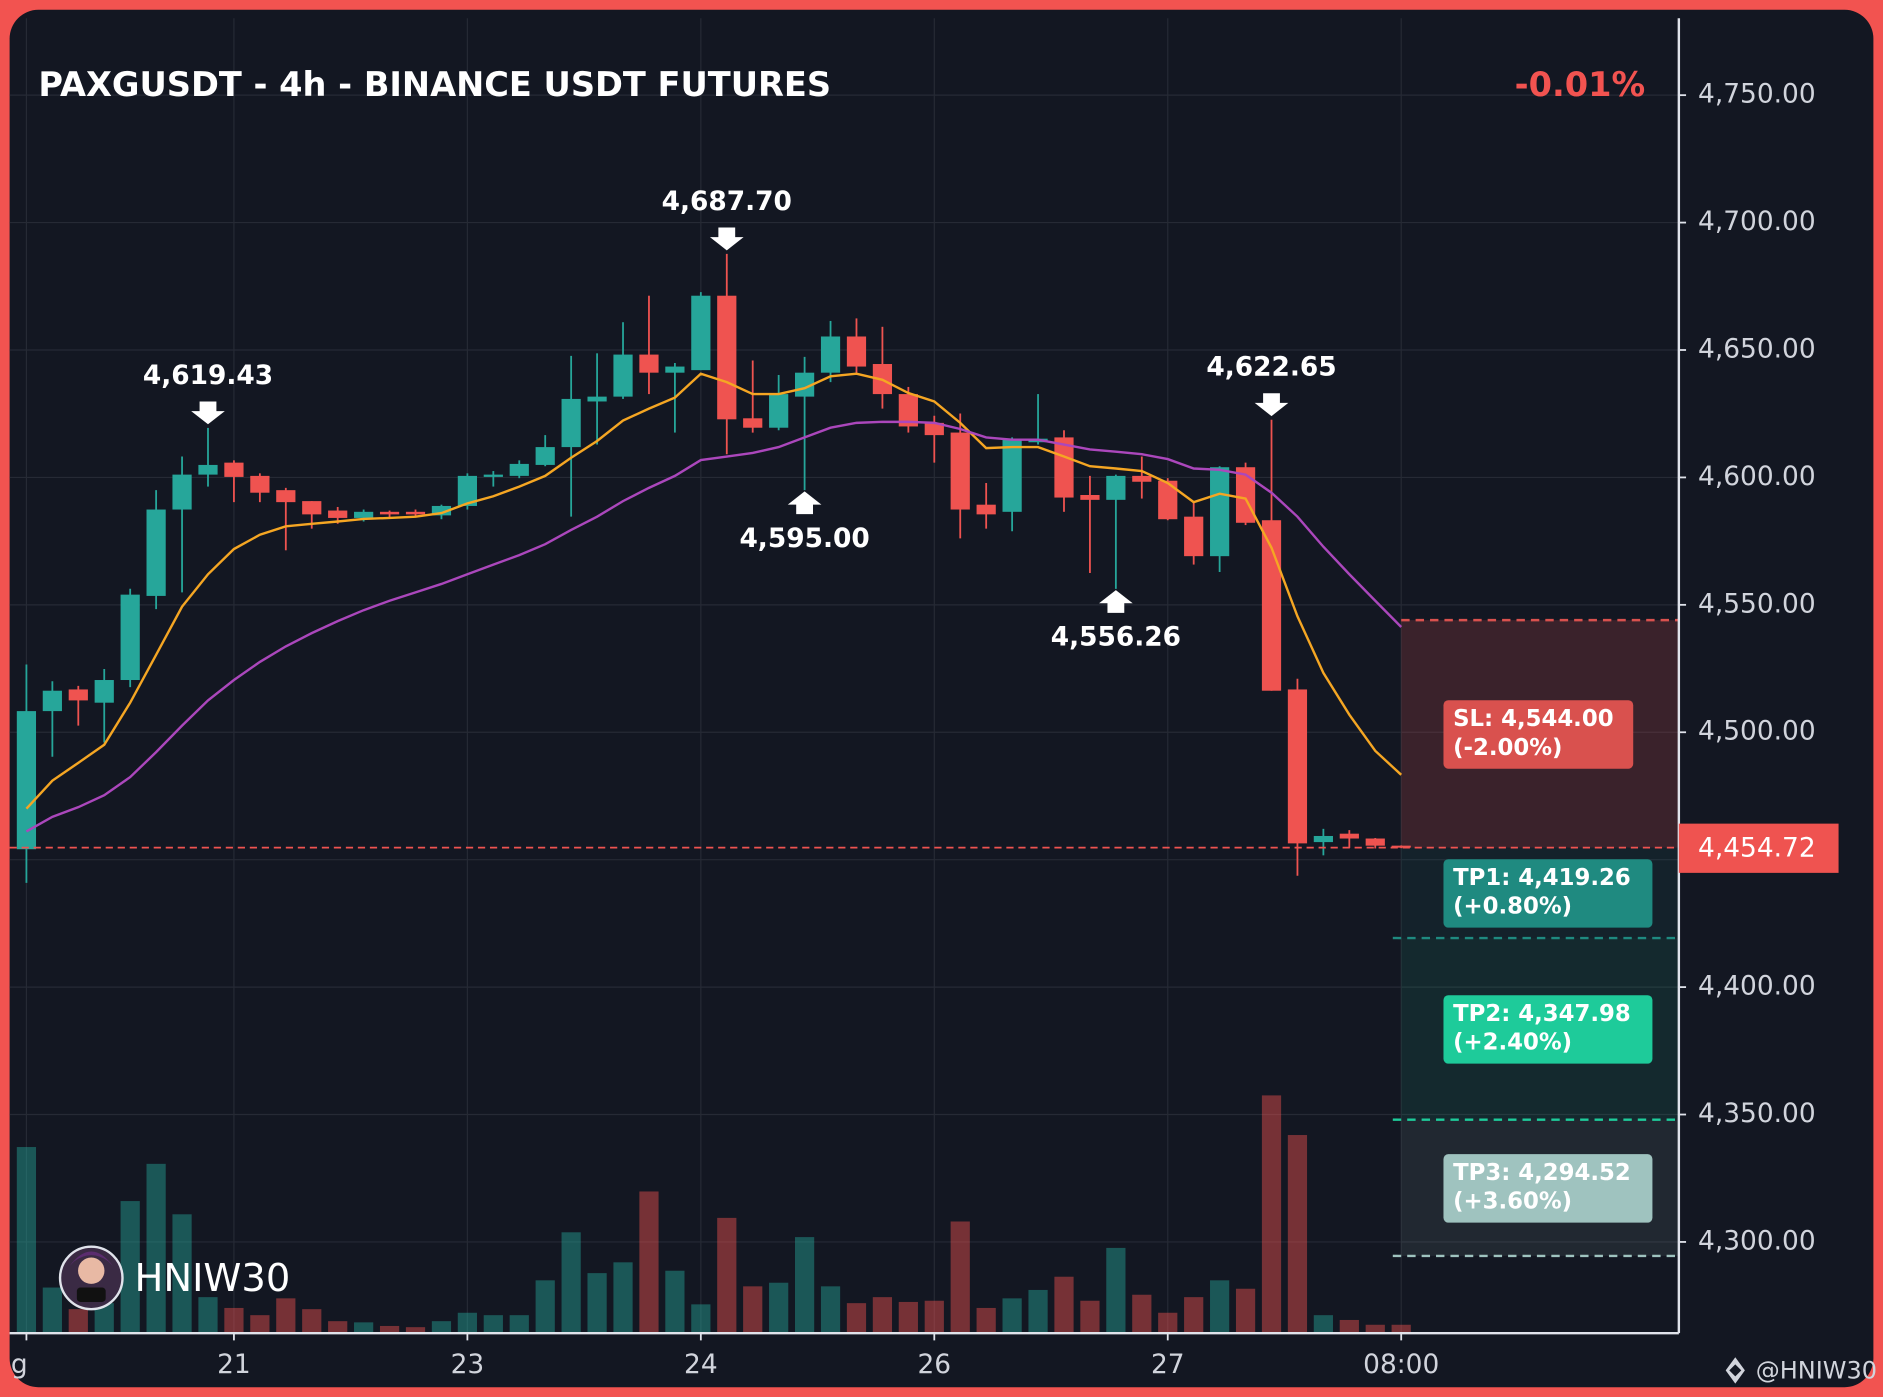  Describe the element at coordinates (1542, 1173) in the screenshot. I see `level-label: TP3: 4,294.52` at that location.